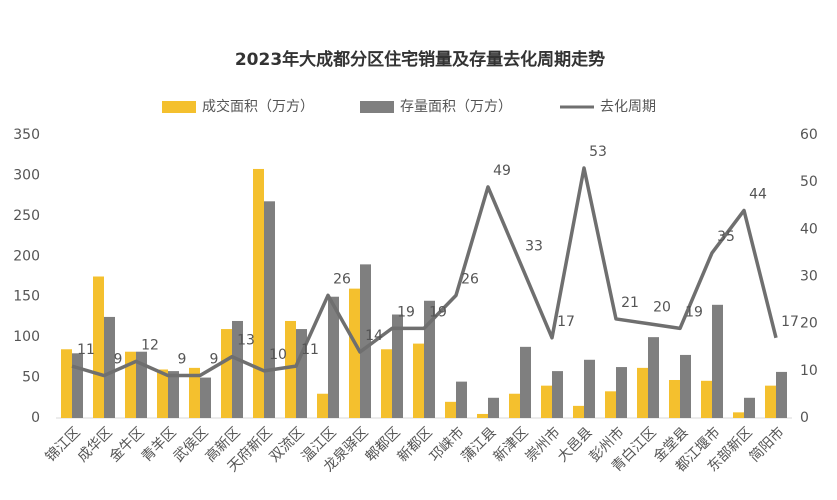 This screenshot has height=500, width=837. What do you see at coordinates (420, 59) in the screenshot?
I see `chart-title: 2023年大成都分区住宅销量及存量去化周期走势` at bounding box center [420, 59].